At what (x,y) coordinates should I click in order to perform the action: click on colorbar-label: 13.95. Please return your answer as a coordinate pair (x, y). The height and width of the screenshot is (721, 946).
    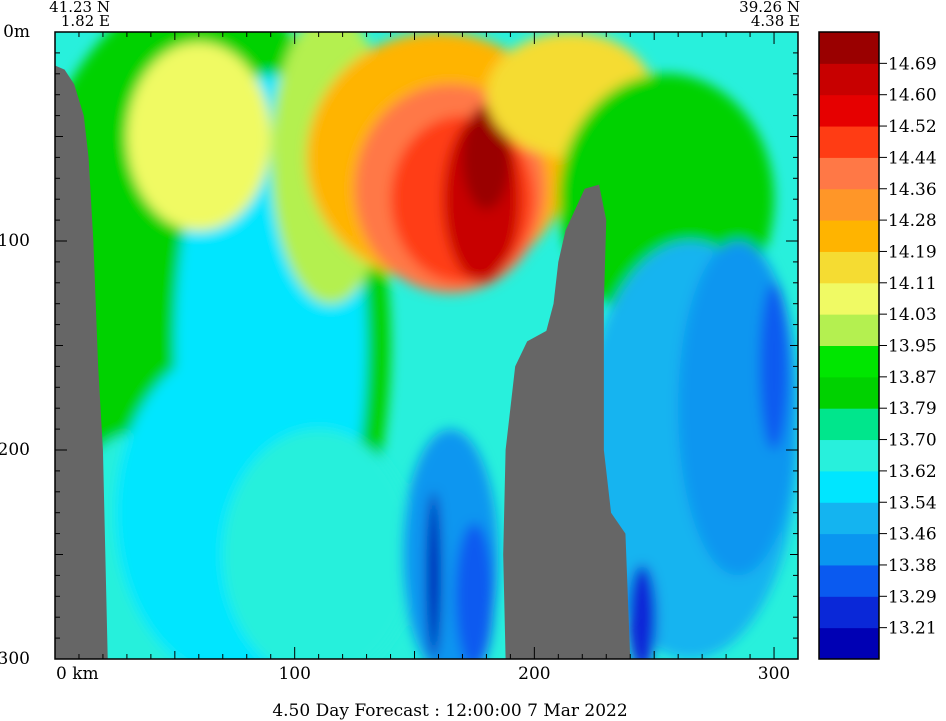
    Looking at the image, I should click on (912, 347).